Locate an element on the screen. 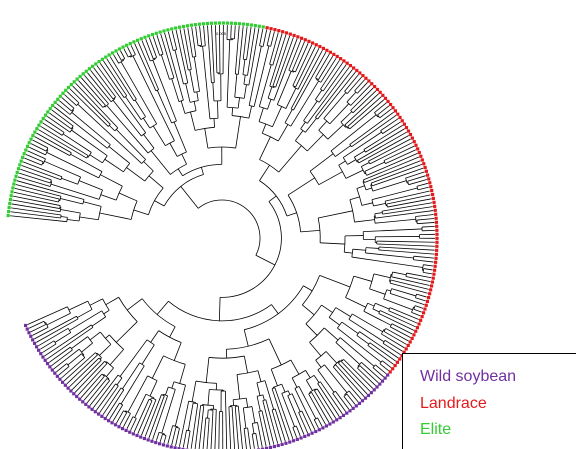  legend-item-elite: Elite is located at coordinates (436, 429).